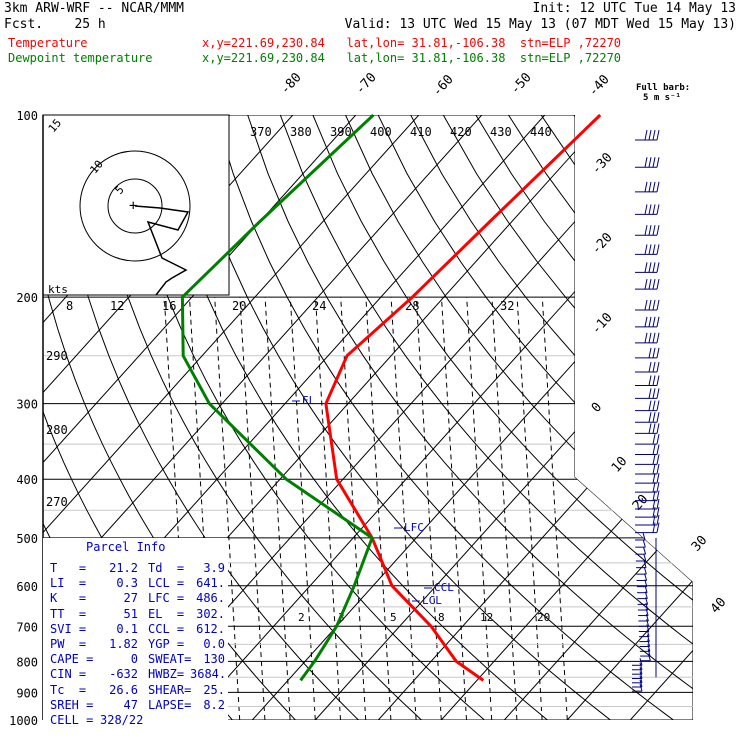 The width and height of the screenshot is (740, 740). I want to click on level-label-lfc: LFC, so click(414, 527).